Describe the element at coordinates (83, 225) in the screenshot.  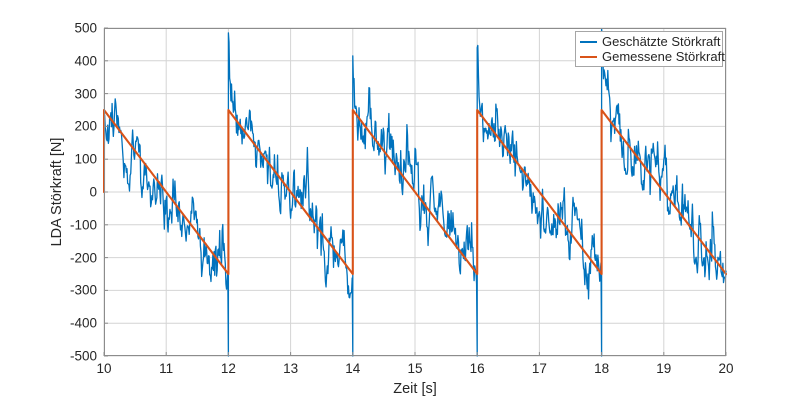
I see `y-tick-label: -100` at that location.